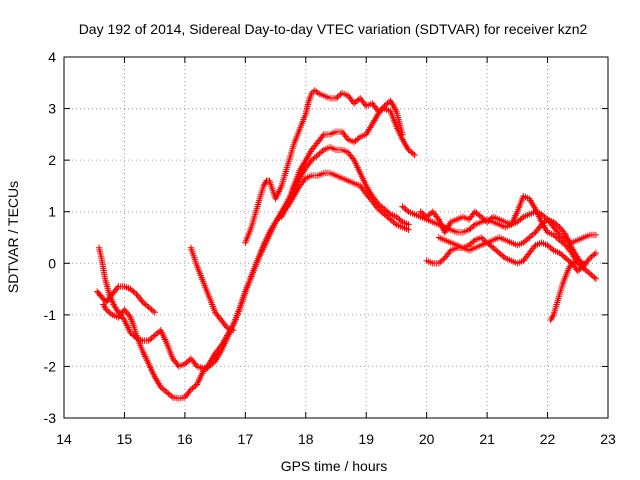  Describe the element at coordinates (366, 439) in the screenshot. I see `x-tick-label: 19` at that location.